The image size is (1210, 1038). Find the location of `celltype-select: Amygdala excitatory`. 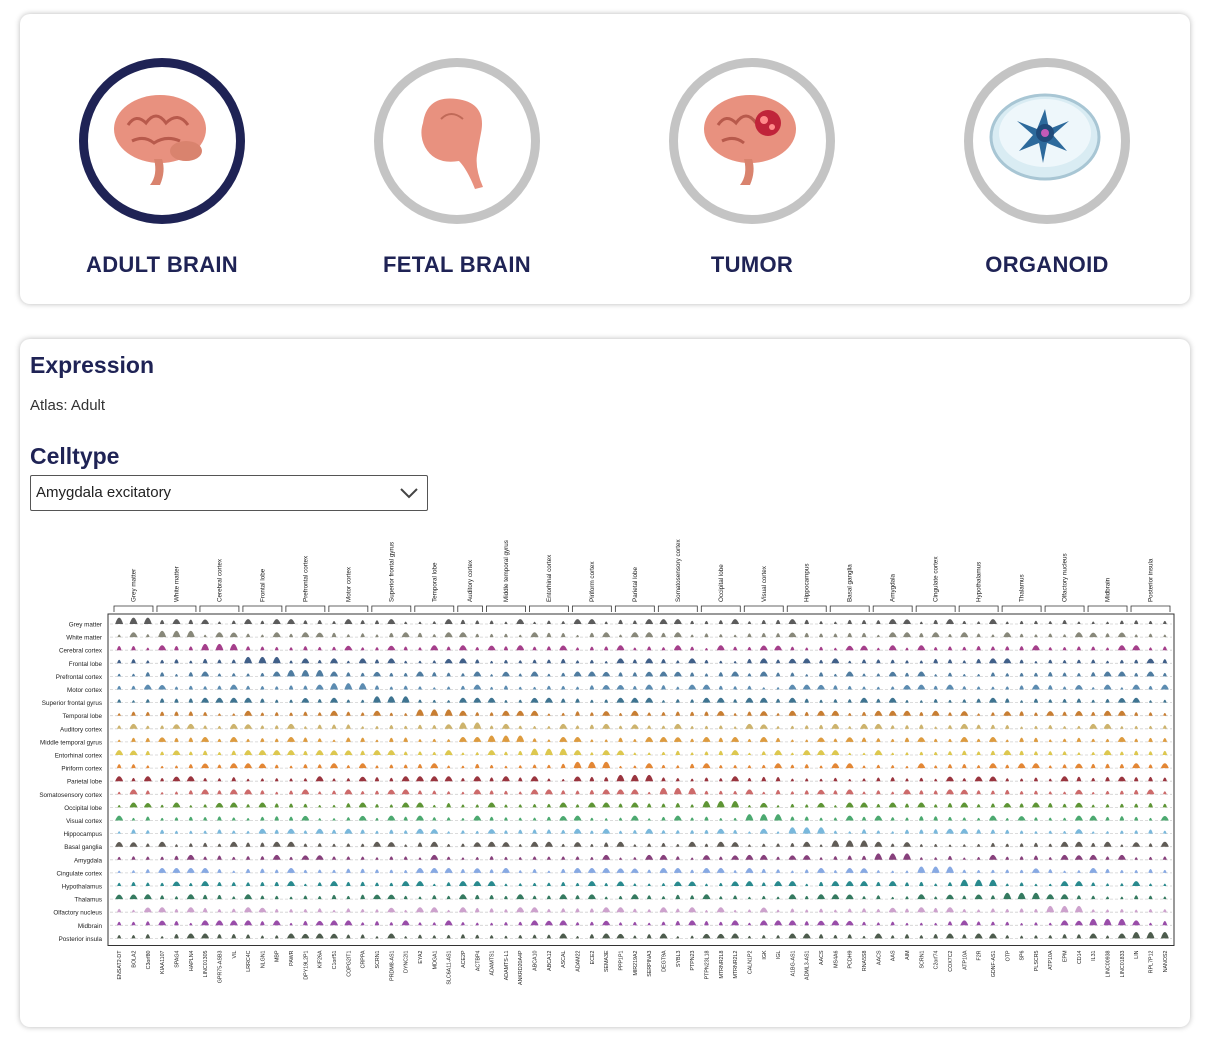

celltype-select: Amygdala excitatory is located at coordinates (229, 493).